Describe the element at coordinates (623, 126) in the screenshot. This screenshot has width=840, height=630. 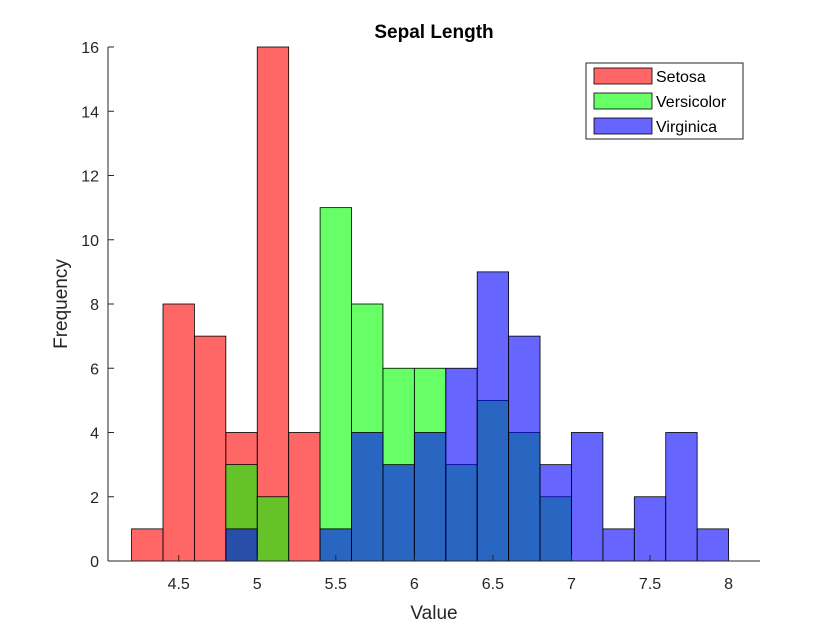
I see `legend-swatch-virginica` at that location.